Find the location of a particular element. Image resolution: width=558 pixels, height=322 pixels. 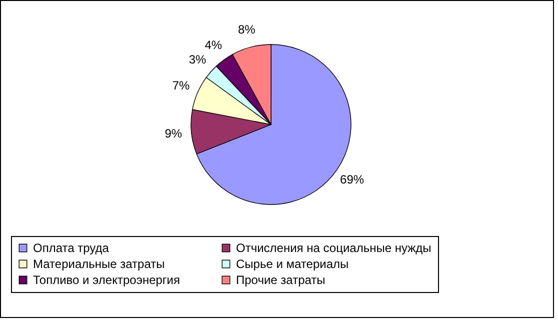

data-label: 4% is located at coordinates (213, 45).